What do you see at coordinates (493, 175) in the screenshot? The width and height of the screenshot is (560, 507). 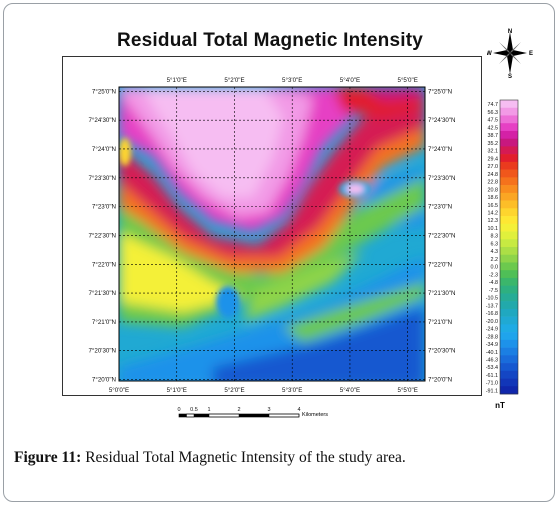 I see `legend-value: 24.8` at bounding box center [493, 175].